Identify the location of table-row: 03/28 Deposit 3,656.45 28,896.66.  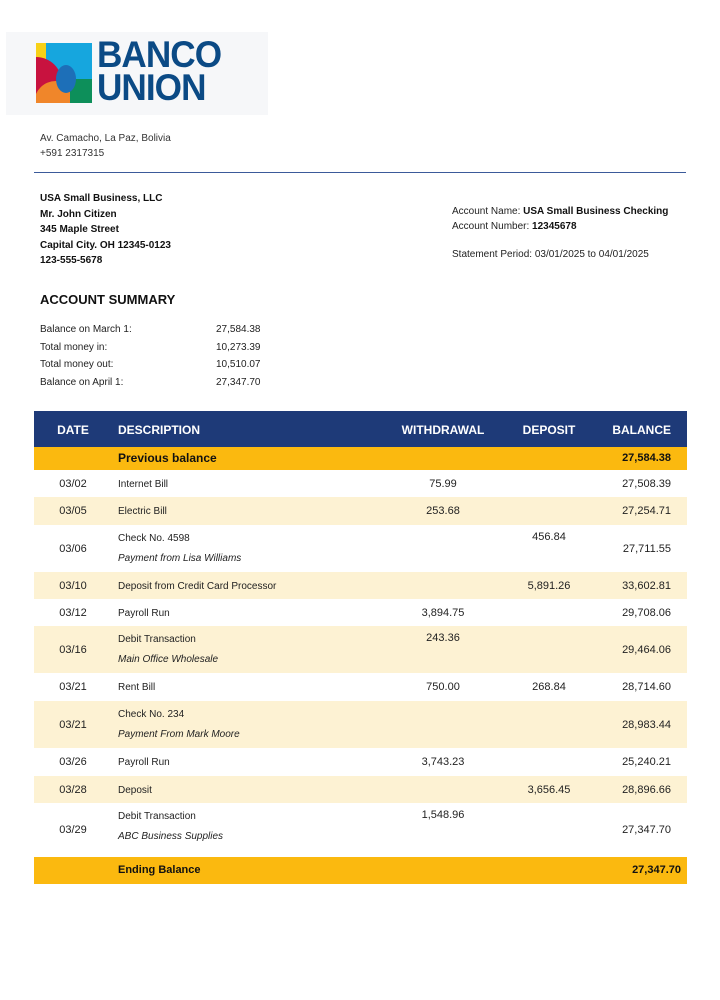
(360, 789).